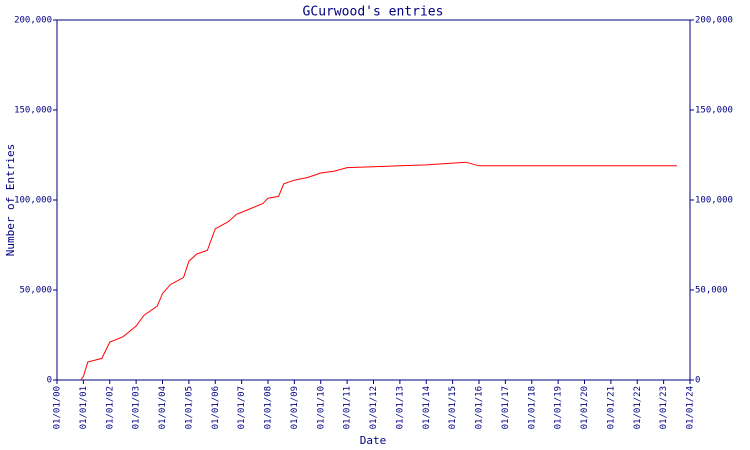 Image resolution: width=750 pixels, height=450 pixels. I want to click on y-tick-label: 200,000, so click(33, 21).